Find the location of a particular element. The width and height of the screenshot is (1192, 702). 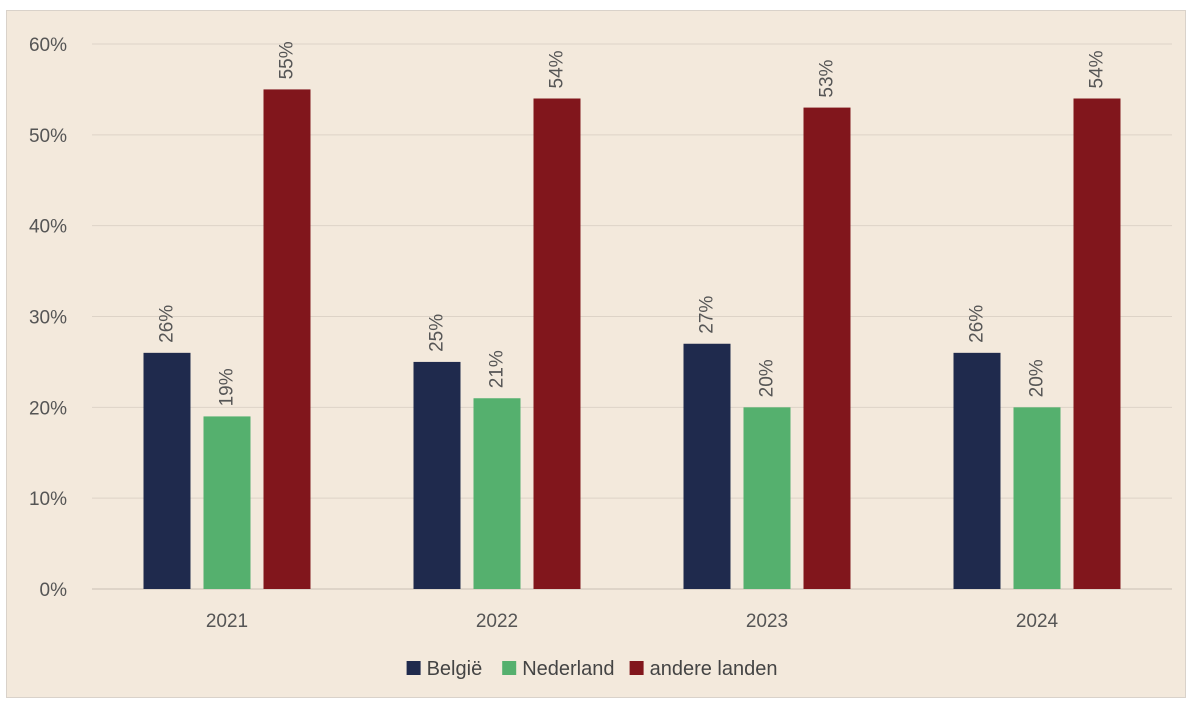

x-category-label: 2023 is located at coordinates (767, 621).